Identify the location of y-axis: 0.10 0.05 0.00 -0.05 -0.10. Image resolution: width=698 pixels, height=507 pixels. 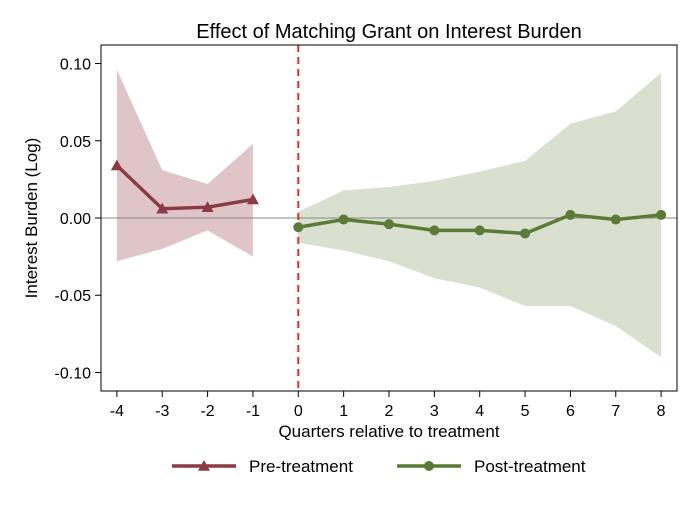
(78, 219).